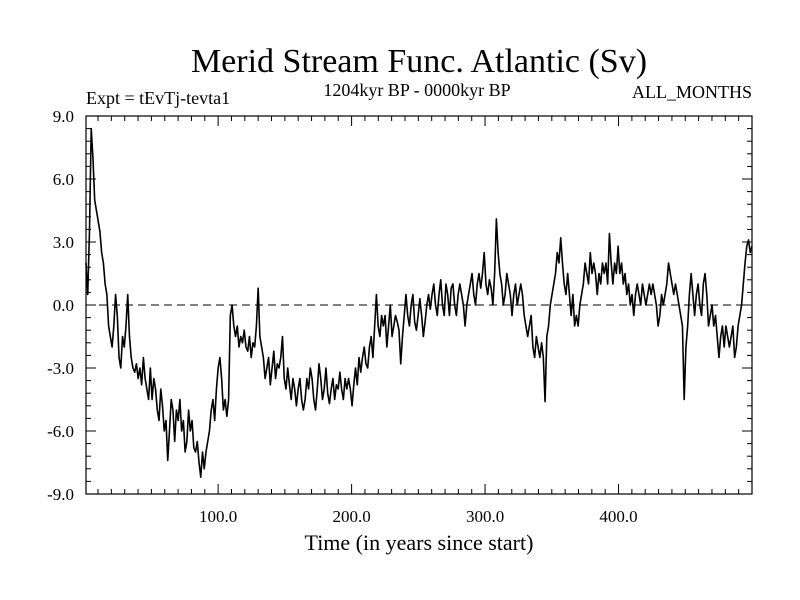  I want to click on y-tick-label: -6.0, so click(60, 431).